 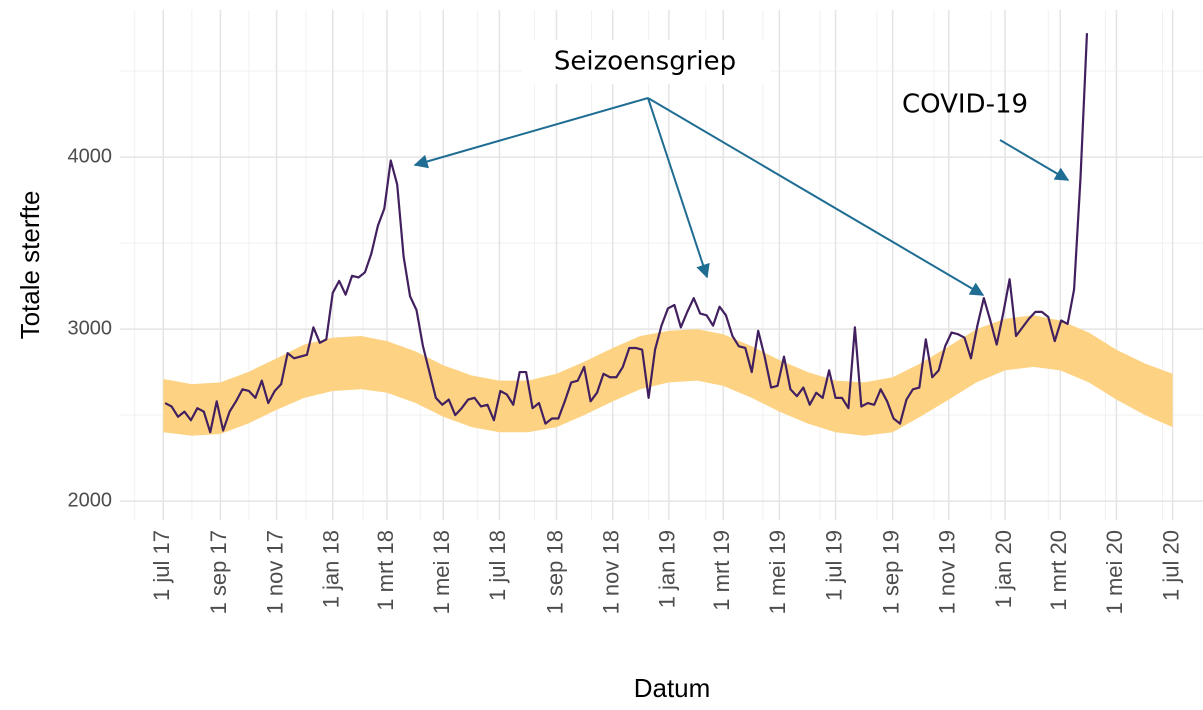 What do you see at coordinates (1170, 565) in the screenshot?
I see `x-tick-label: 1 jul 20` at bounding box center [1170, 565].